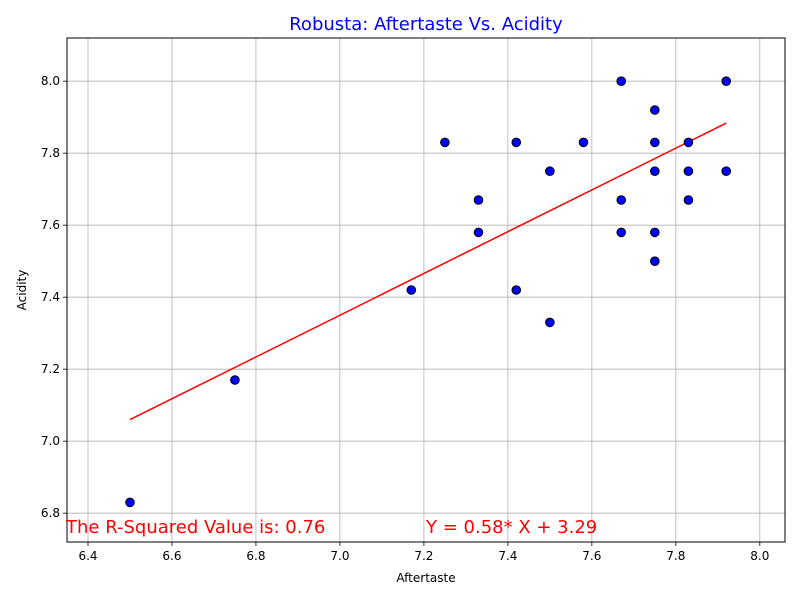 The width and height of the screenshot is (800, 600). What do you see at coordinates (423, 556) in the screenshot?
I see `x-tick-label: 7.2` at bounding box center [423, 556].